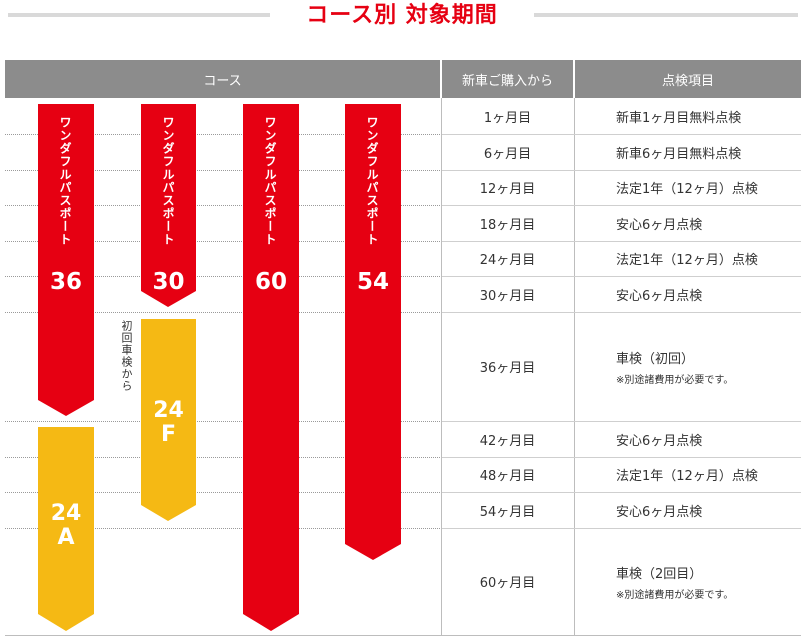 The image size is (806, 638). I want to click on month-cell: 6ヶ月目, so click(507, 154).